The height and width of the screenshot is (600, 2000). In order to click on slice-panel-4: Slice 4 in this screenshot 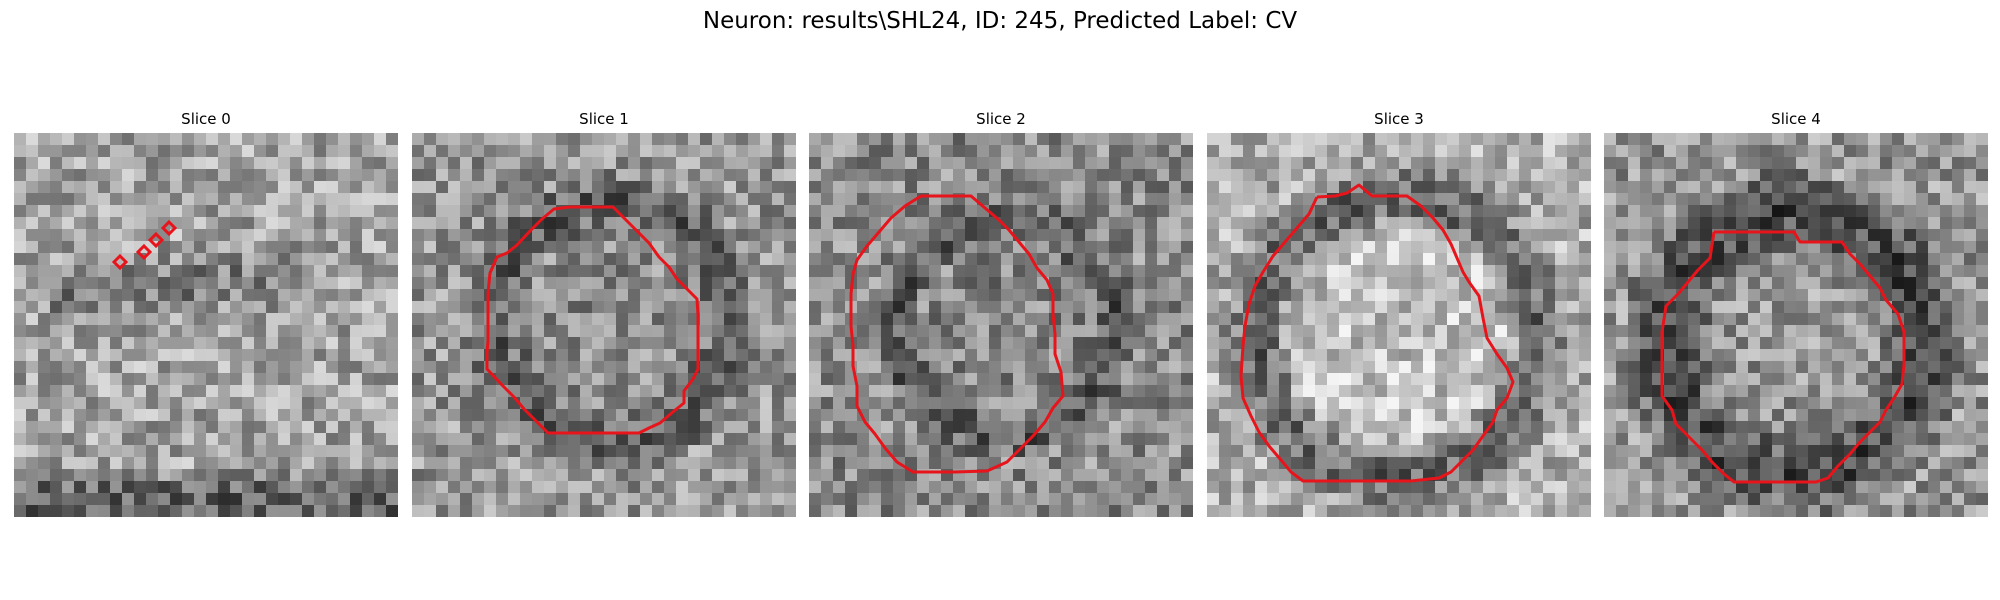, I will do `click(1796, 312)`.